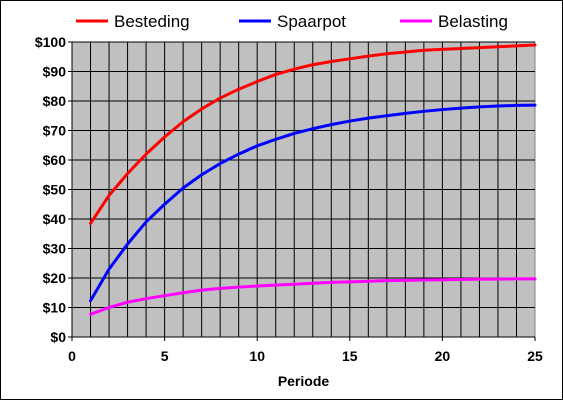 Image resolution: width=563 pixels, height=400 pixels. Describe the element at coordinates (55, 308) in the screenshot. I see `y-tick-label: $10` at that location.